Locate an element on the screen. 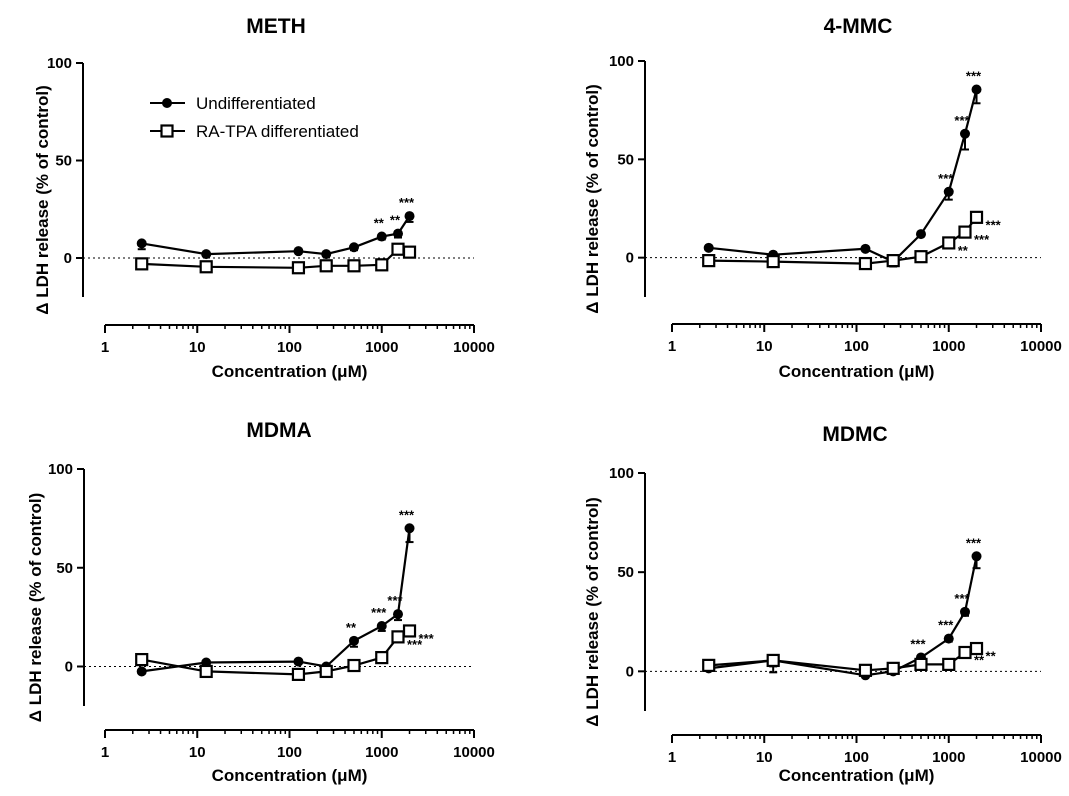  series-undifferentiated: *** *** *** is located at coordinates (842, 168).